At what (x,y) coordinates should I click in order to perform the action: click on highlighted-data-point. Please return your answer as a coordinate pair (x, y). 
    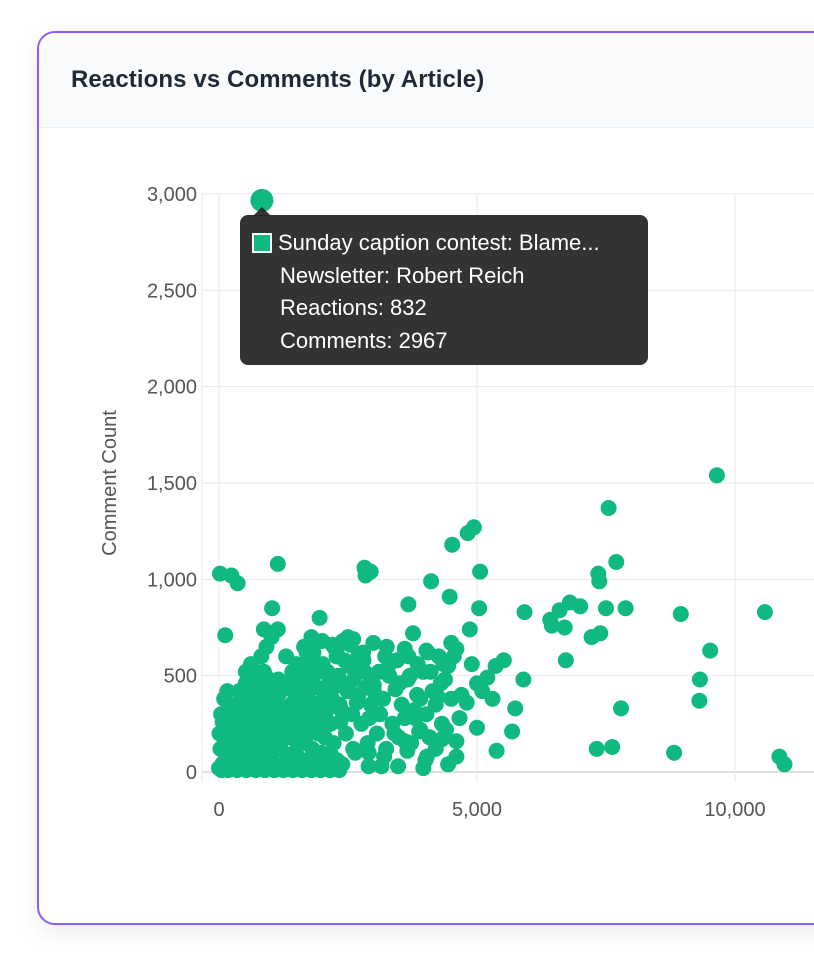
    Looking at the image, I should click on (262, 200).